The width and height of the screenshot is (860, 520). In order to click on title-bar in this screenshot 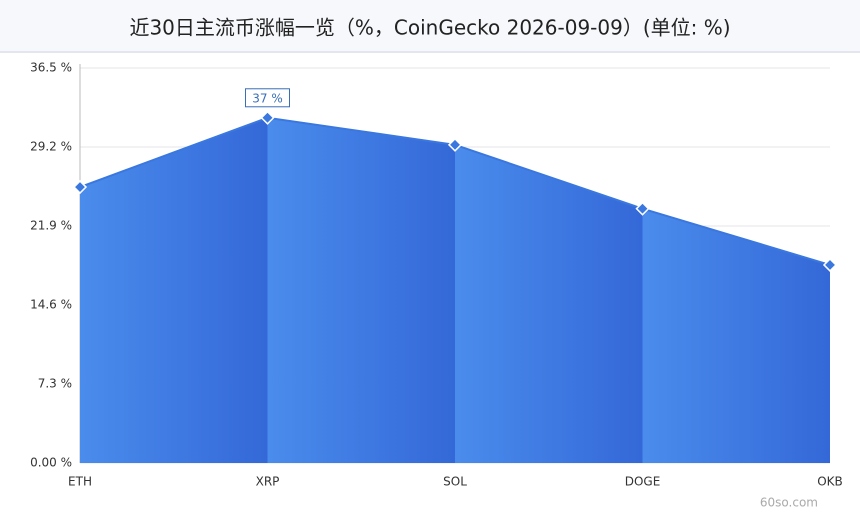, I will do `click(430, 26)`.